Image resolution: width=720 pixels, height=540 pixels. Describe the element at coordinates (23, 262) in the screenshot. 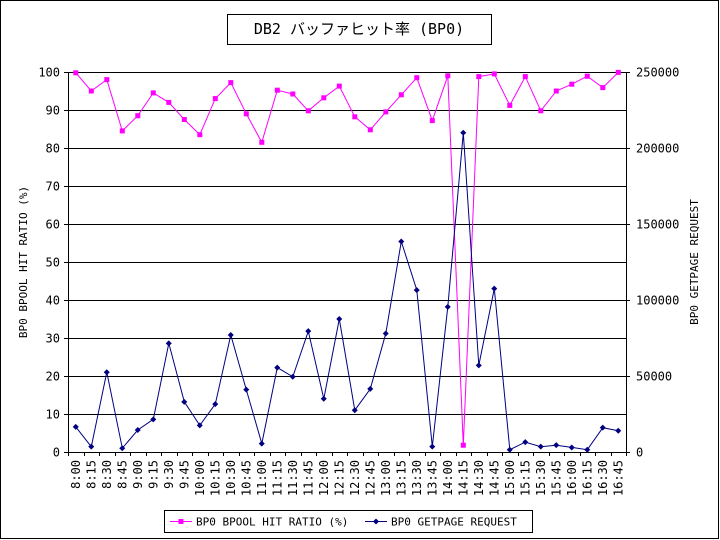

I see `y-axis-left-label: BP0 BPOOL HIT RATIO (%)` at that location.